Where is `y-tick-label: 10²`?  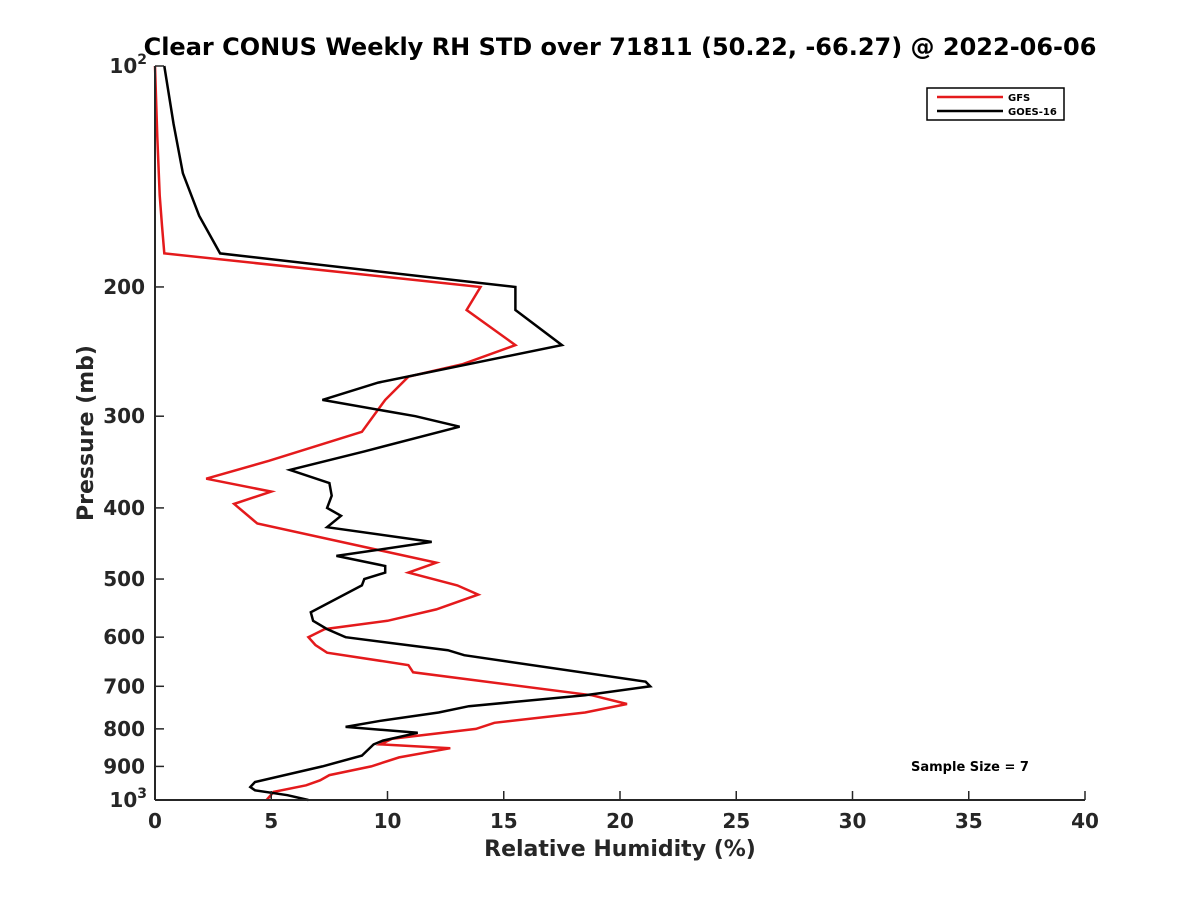
y-tick-label: 10² is located at coordinates (128, 65).